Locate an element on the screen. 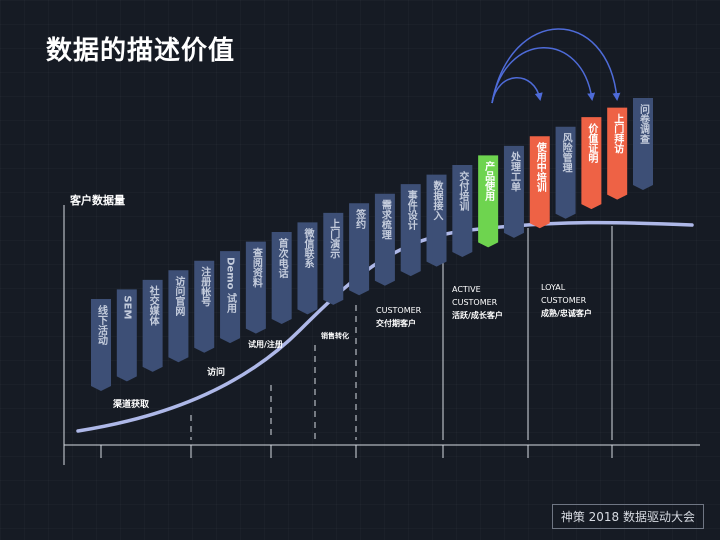 This screenshot has width=720, height=540. feedback-arrows is located at coordinates (556, 66).